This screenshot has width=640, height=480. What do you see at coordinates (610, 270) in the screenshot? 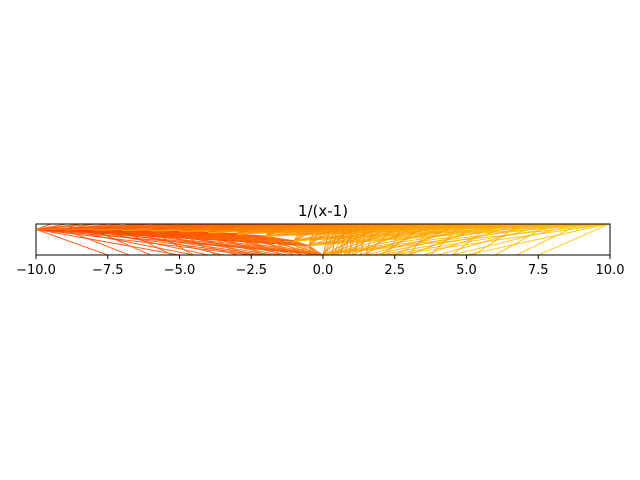
I see `x-tick-label: 10.0` at bounding box center [610, 270].